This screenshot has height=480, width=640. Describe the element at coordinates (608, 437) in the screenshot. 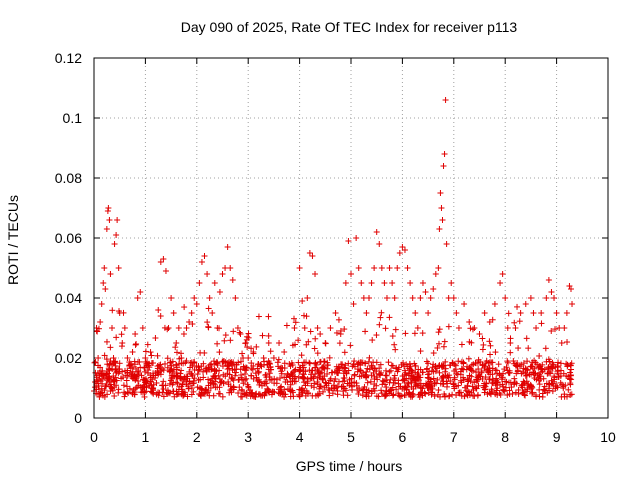

I see `x-tick-label: 10` at that location.